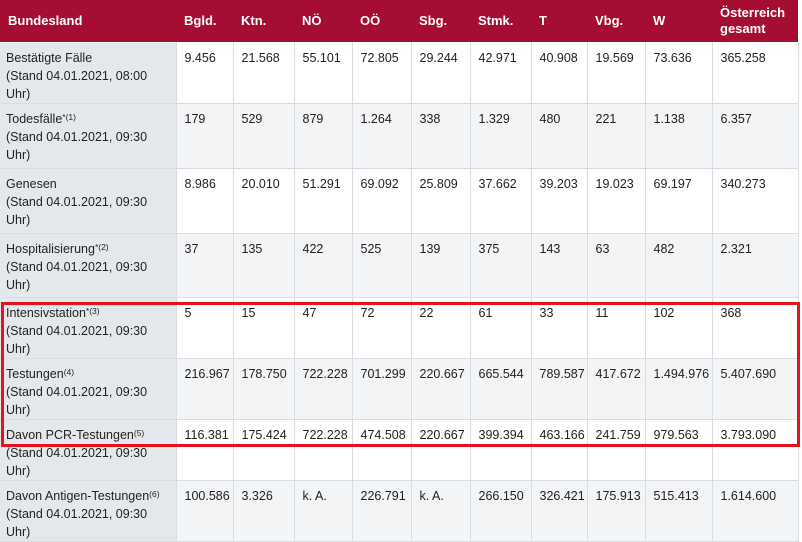  I want to click on value-cell-w: 1.494.976, so click(679, 389).